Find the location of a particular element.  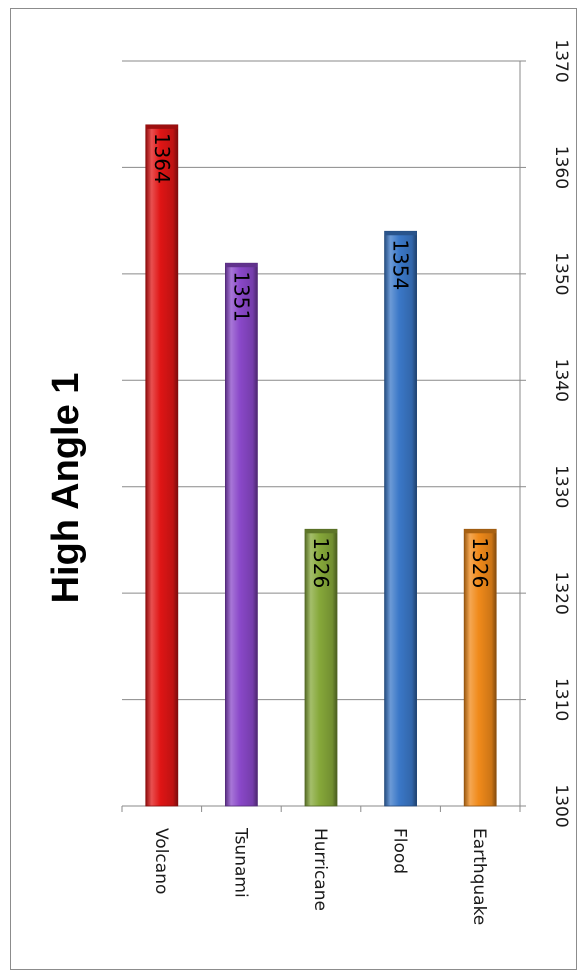

value-tick-label: 1350 is located at coordinates (561, 273).